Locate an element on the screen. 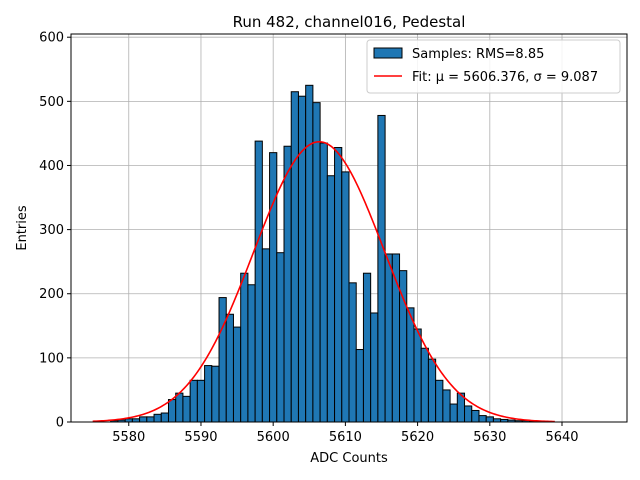  x-tick-label: 5580 is located at coordinates (128, 437).